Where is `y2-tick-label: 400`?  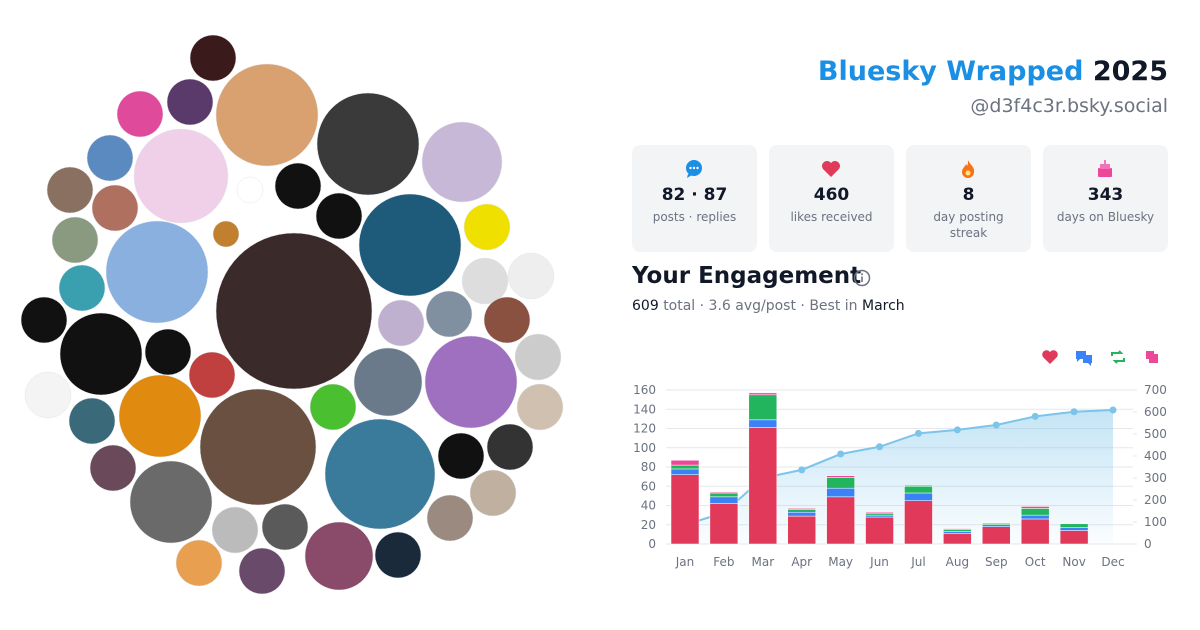 y2-tick-label: 400 is located at coordinates (1155, 456).